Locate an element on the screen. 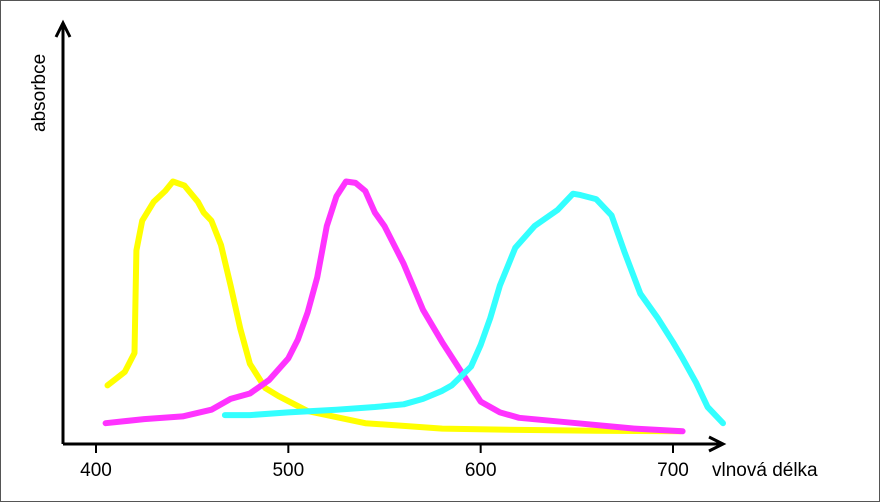 The image size is (880, 502). x-tick-label: 500 is located at coordinates (288, 470).